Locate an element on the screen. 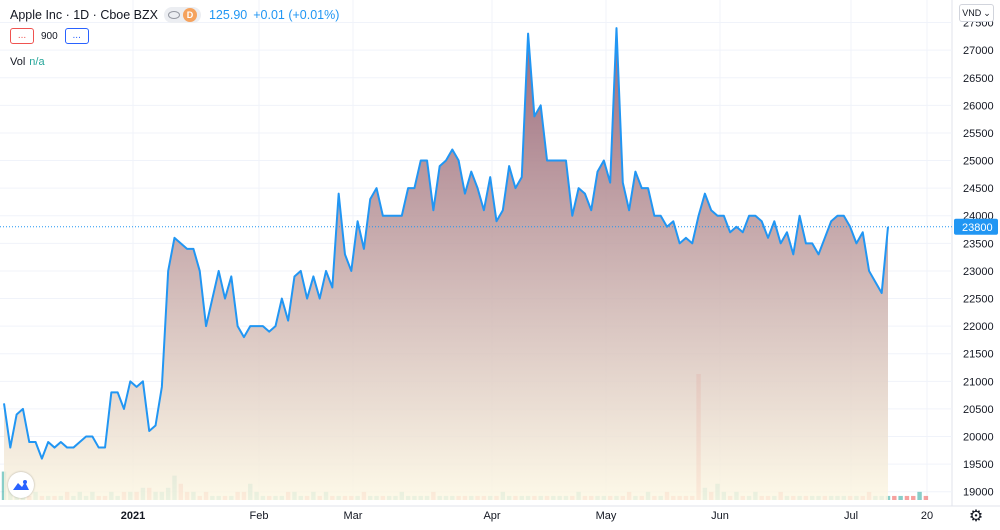 This screenshot has width=1000, height=530. y-tick-label: 23500 is located at coordinates (978, 244).